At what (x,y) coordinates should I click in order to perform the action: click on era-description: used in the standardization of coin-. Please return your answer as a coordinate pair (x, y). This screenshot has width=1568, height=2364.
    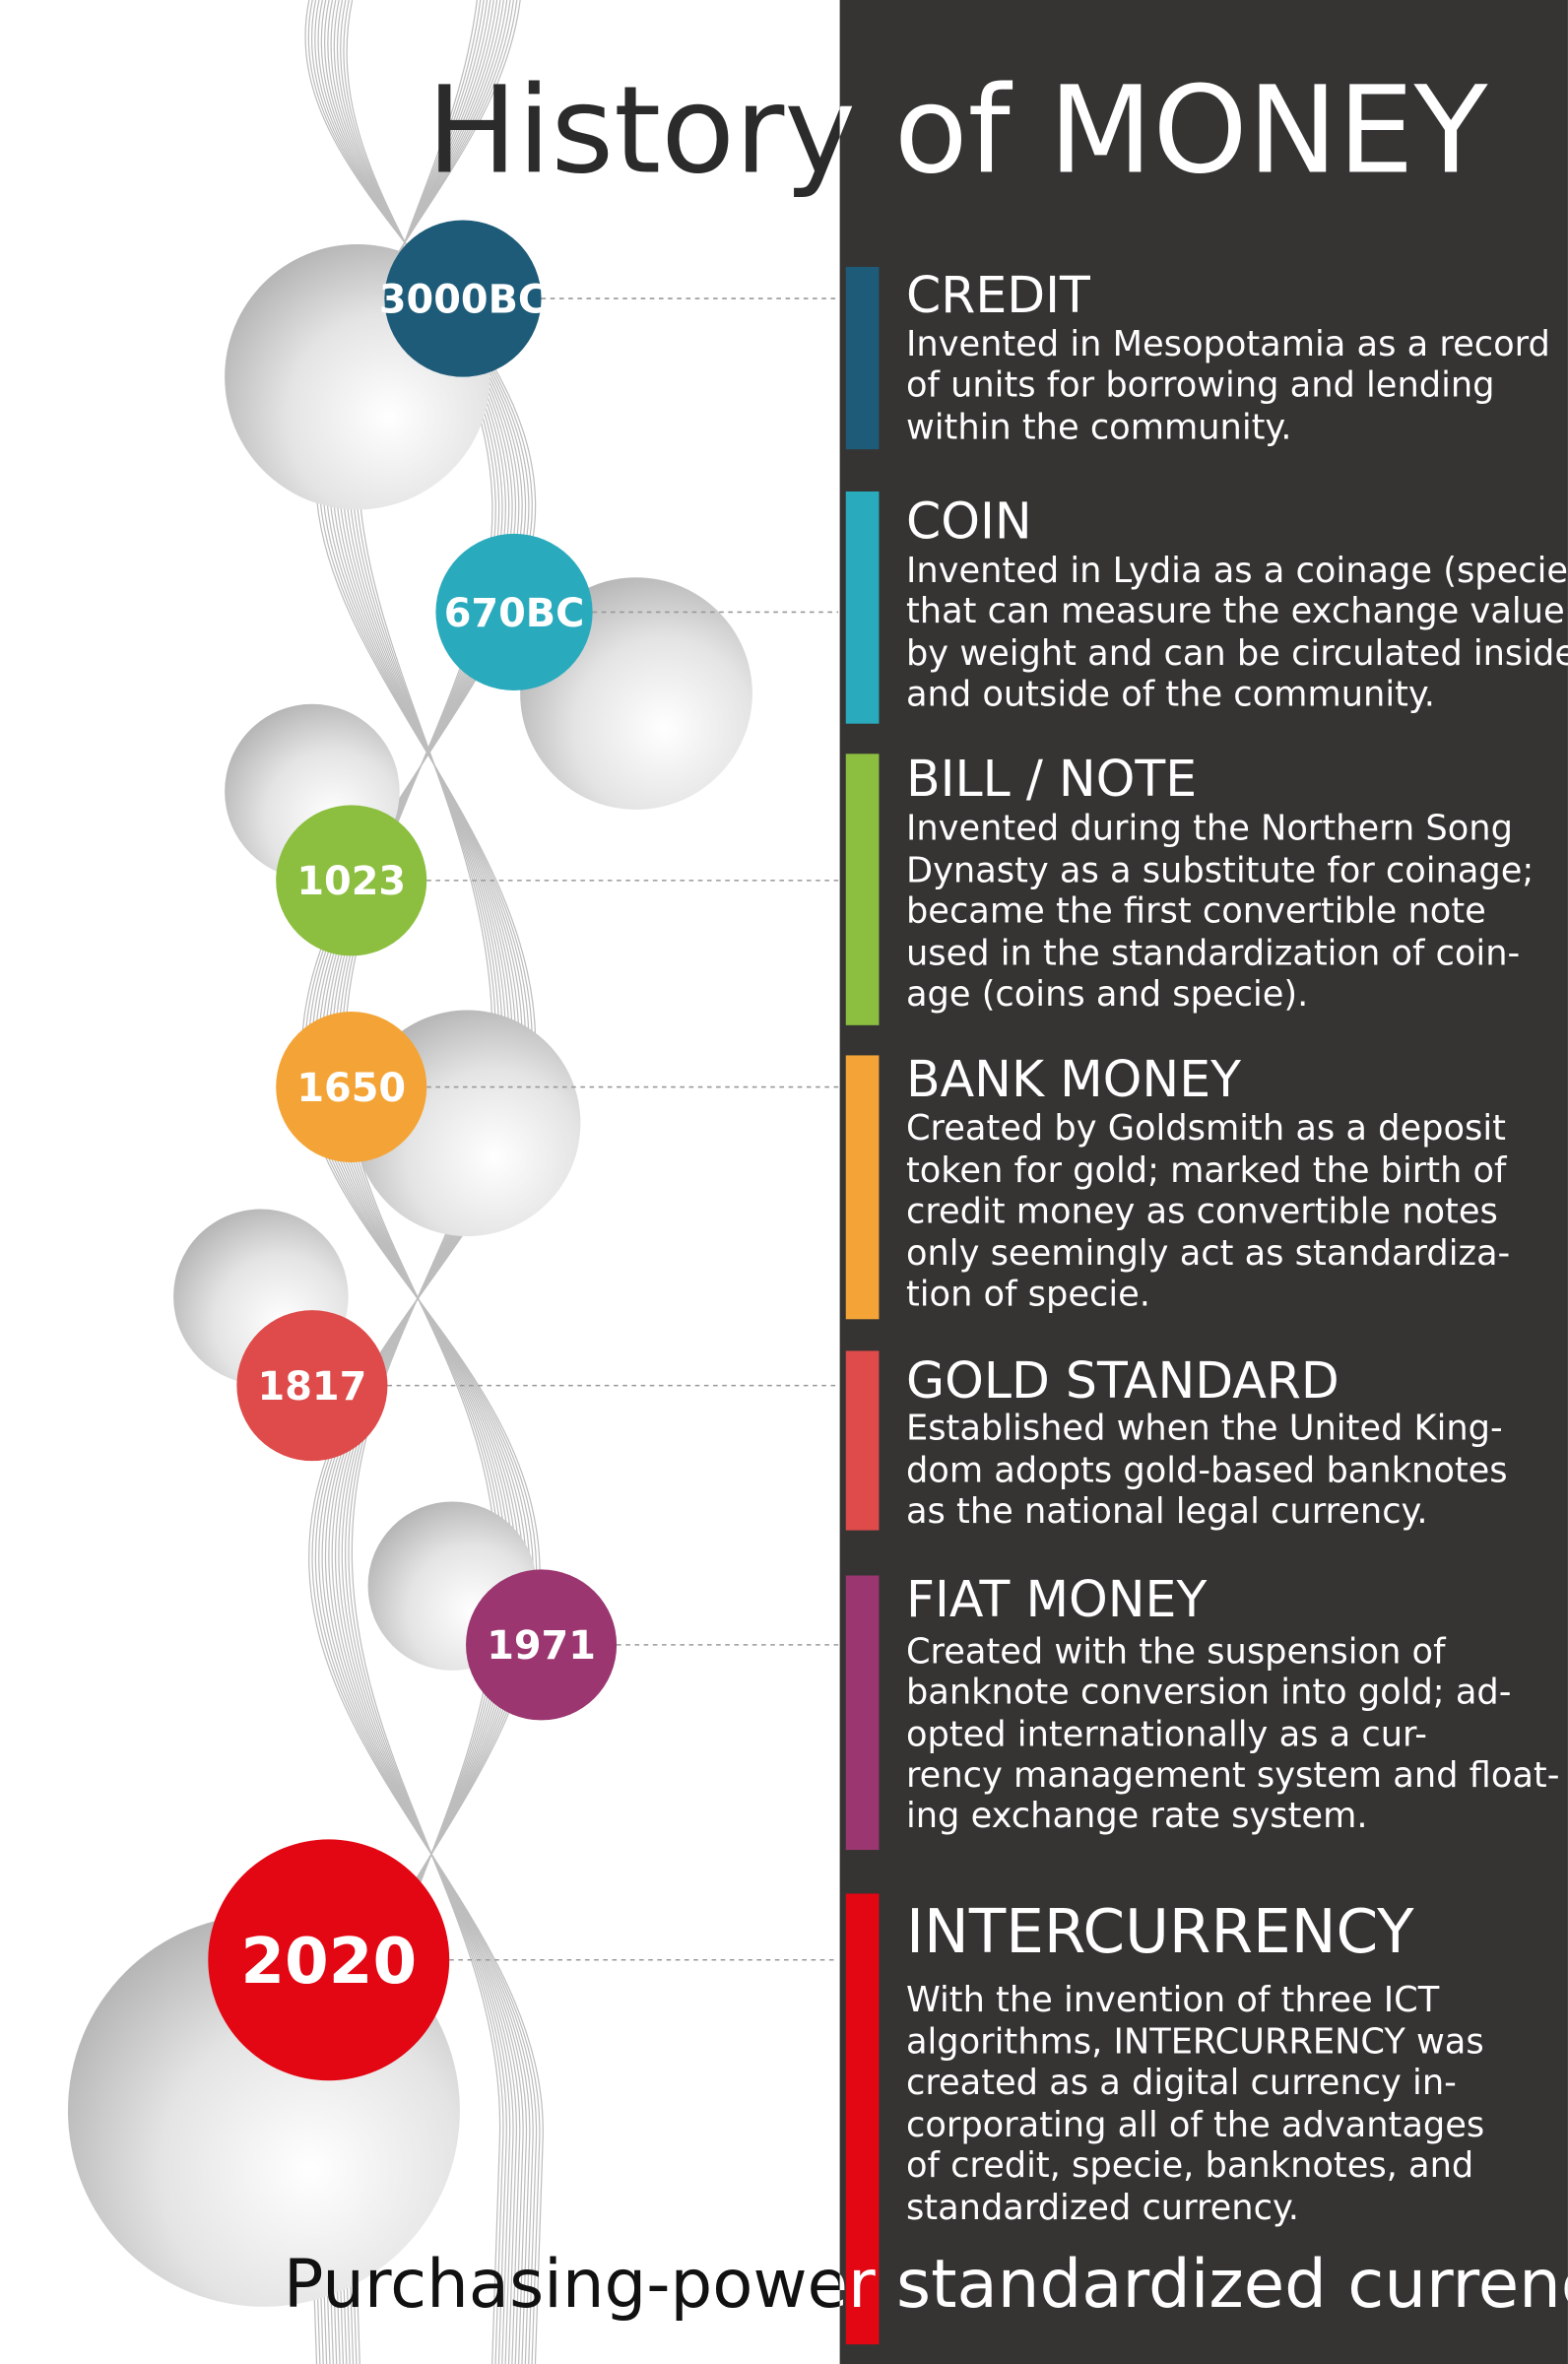
    Looking at the image, I should click on (1213, 954).